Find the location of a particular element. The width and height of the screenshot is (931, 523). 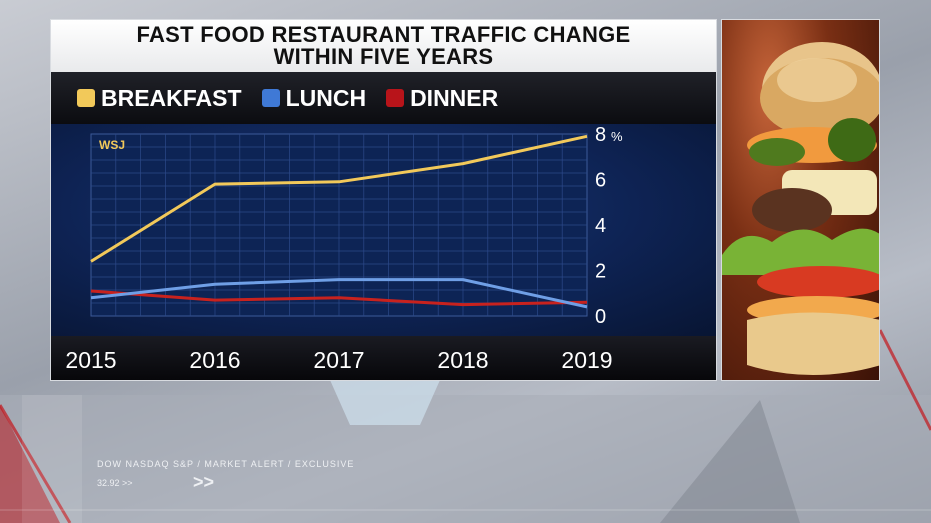

y-tick-label: 6 is located at coordinates (600, 181).